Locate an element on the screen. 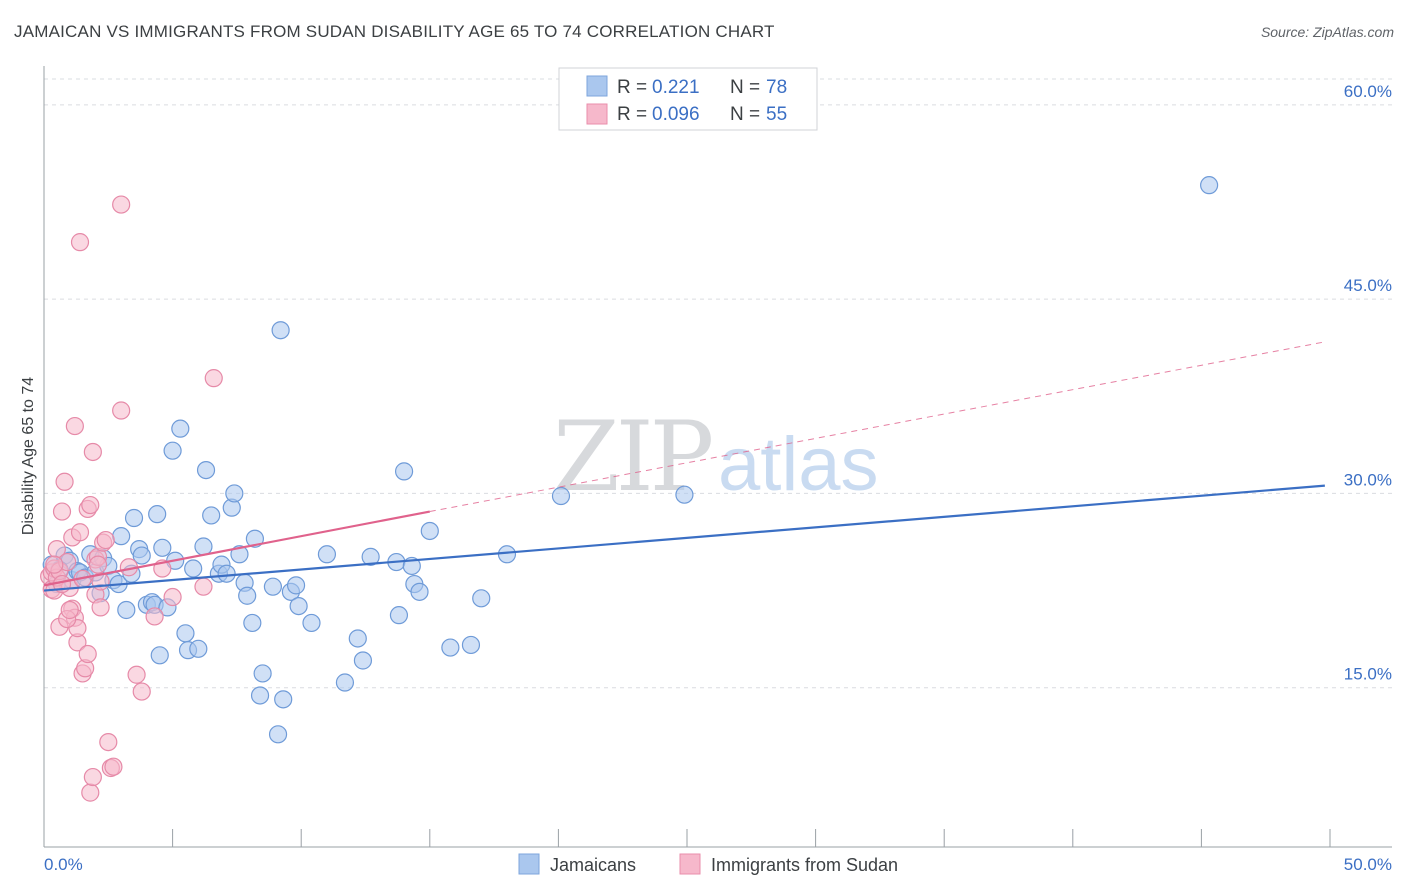 This screenshot has width=1406, height=892. x-axis-ticks is located at coordinates (687, 838).